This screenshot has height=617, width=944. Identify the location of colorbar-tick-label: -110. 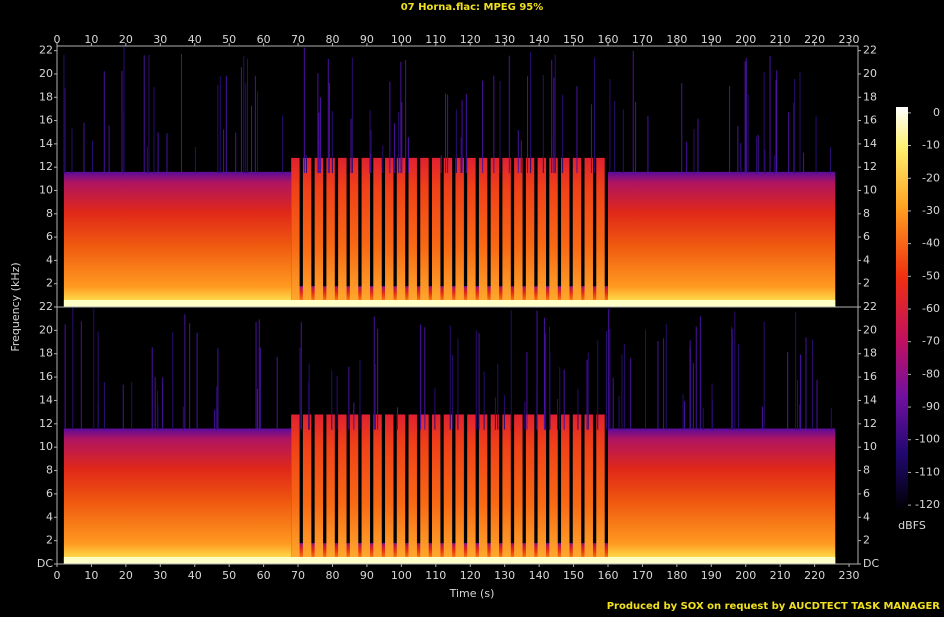
(927, 471).